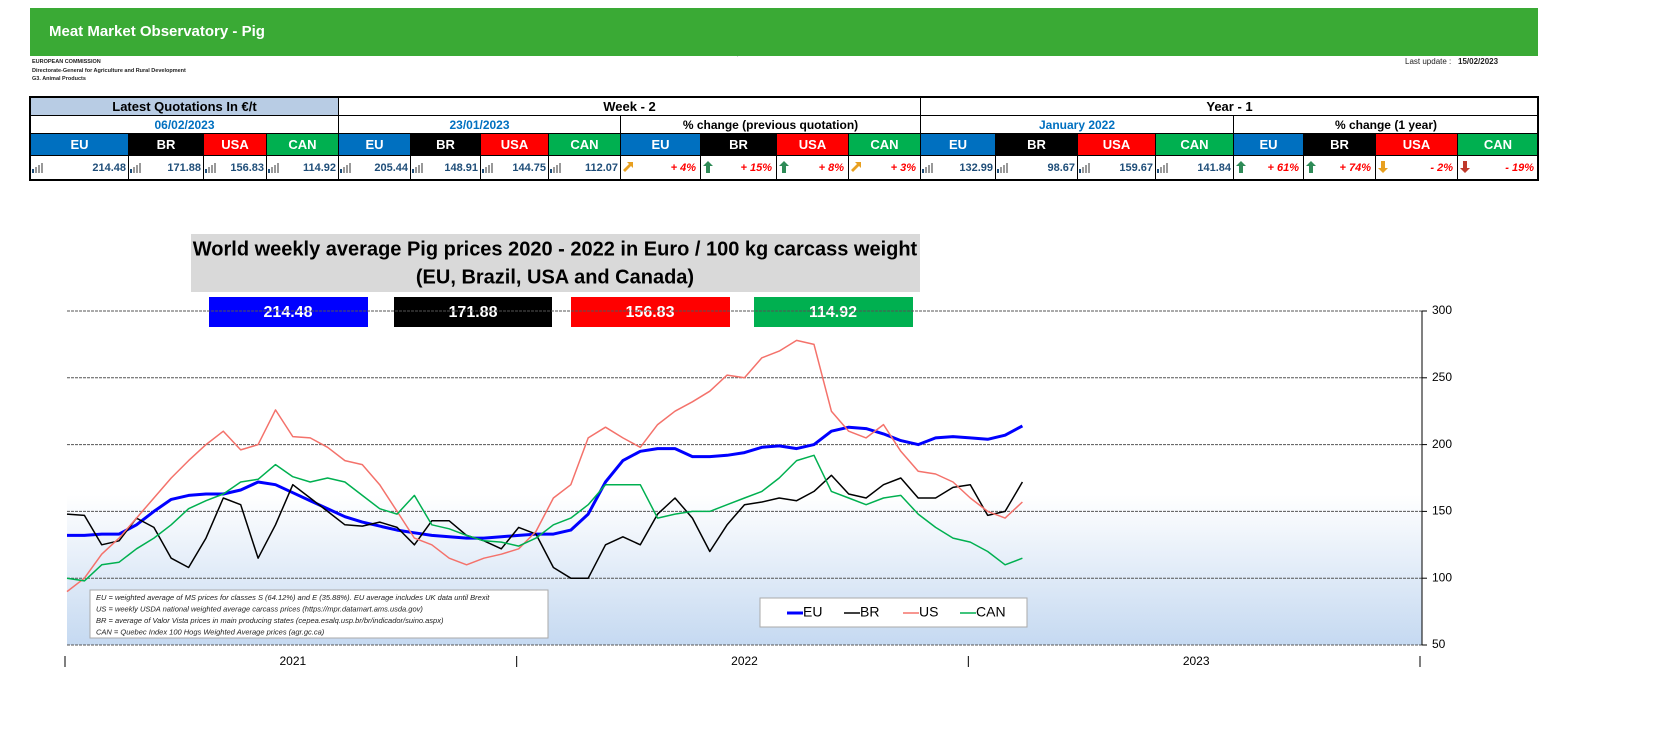  I want to click on chart-subtitle: (EU, Brazil, USA and Canada), so click(555, 277).